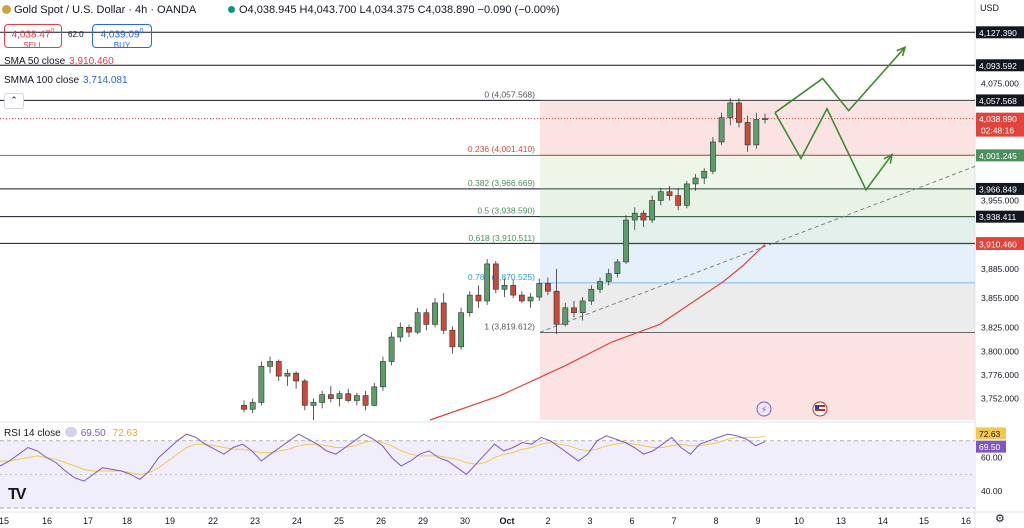 Image resolution: width=1024 pixels, height=528 pixels. What do you see at coordinates (122, 46) in the screenshot?
I see `buy-label: BUY` at bounding box center [122, 46].